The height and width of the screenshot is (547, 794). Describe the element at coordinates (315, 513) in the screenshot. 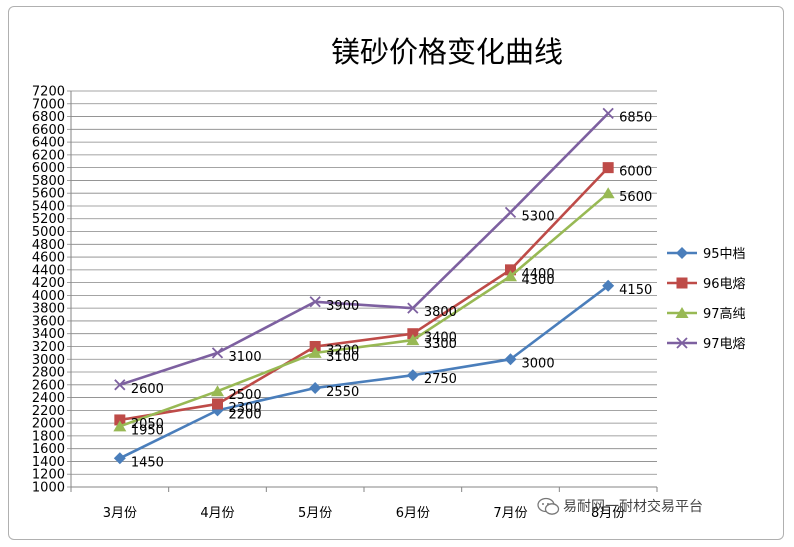

I see `x-tick-label: 5月份` at that location.